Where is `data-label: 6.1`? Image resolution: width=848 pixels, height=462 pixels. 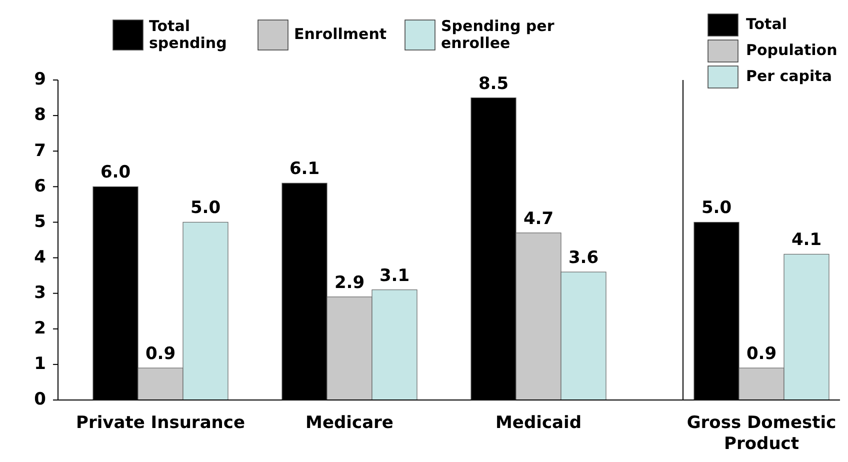 data-label: 6.1 is located at coordinates (304, 169).